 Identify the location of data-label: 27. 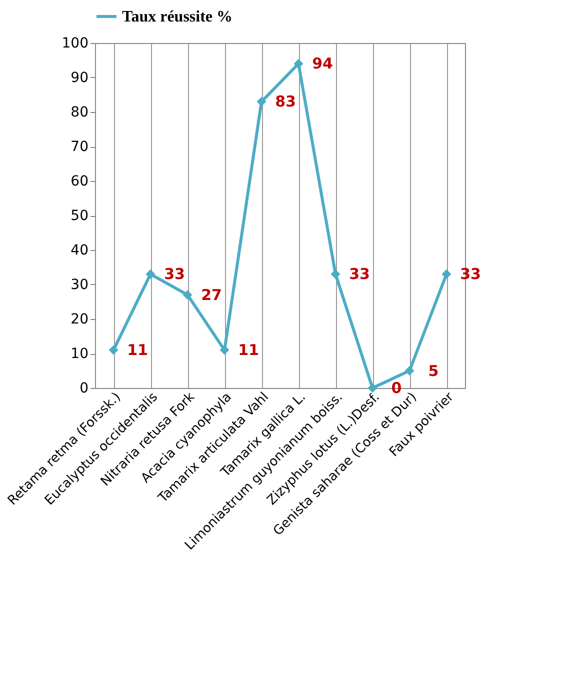
(211, 295).